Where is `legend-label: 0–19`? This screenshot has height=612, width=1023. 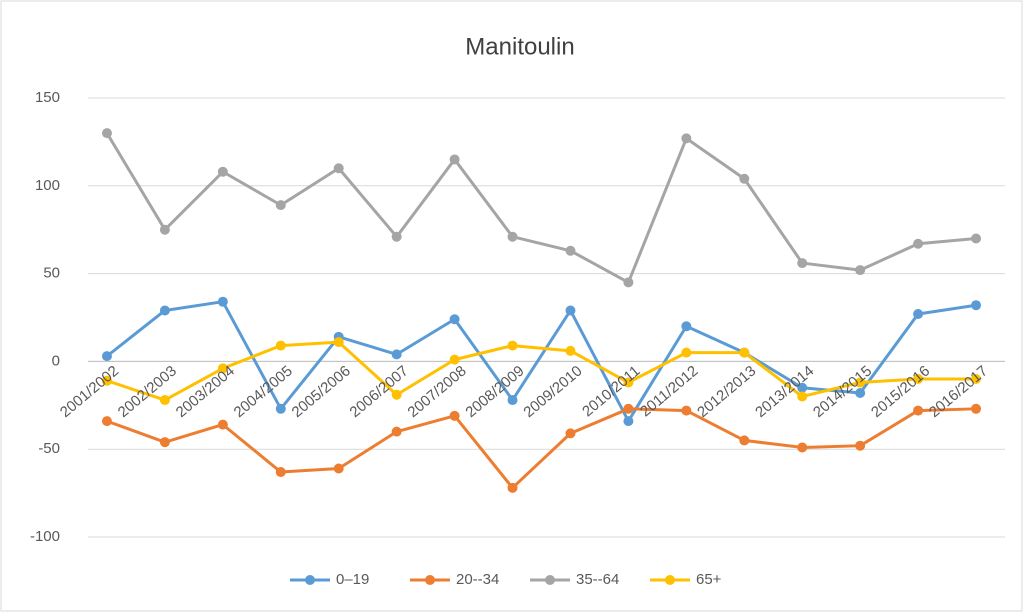
legend-label: 0–19 is located at coordinates (352, 579).